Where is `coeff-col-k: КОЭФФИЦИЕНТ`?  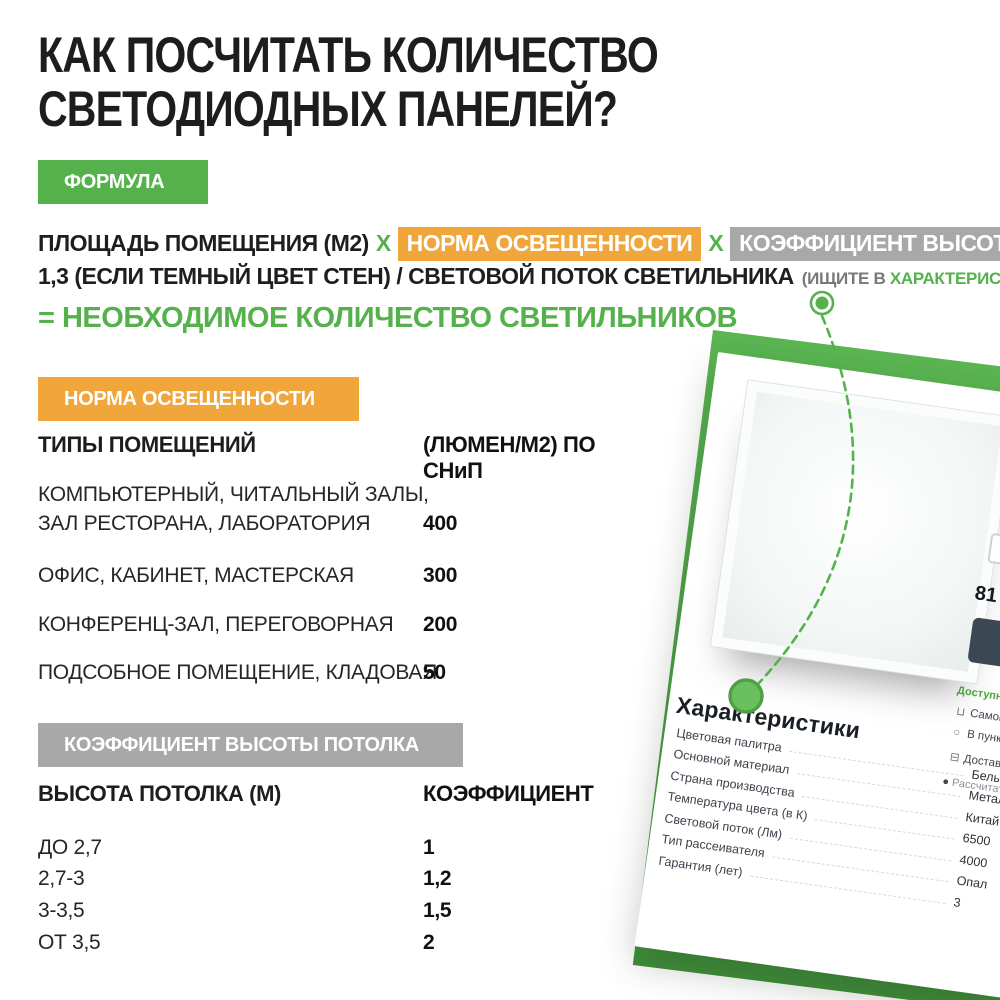
coeff-col-k: КОЭФФИЦИЕНТ is located at coordinates (508, 793).